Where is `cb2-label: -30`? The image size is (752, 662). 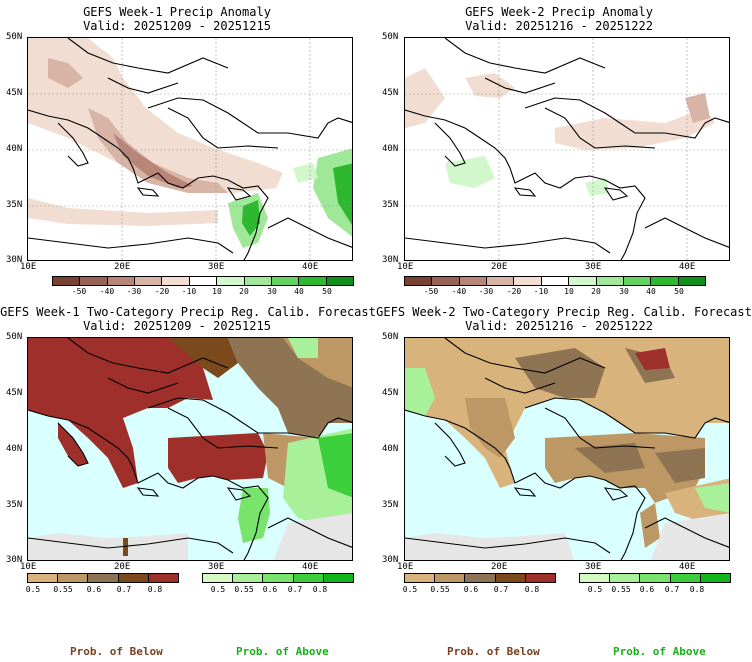 cb2-label: -30 is located at coordinates (486, 291).